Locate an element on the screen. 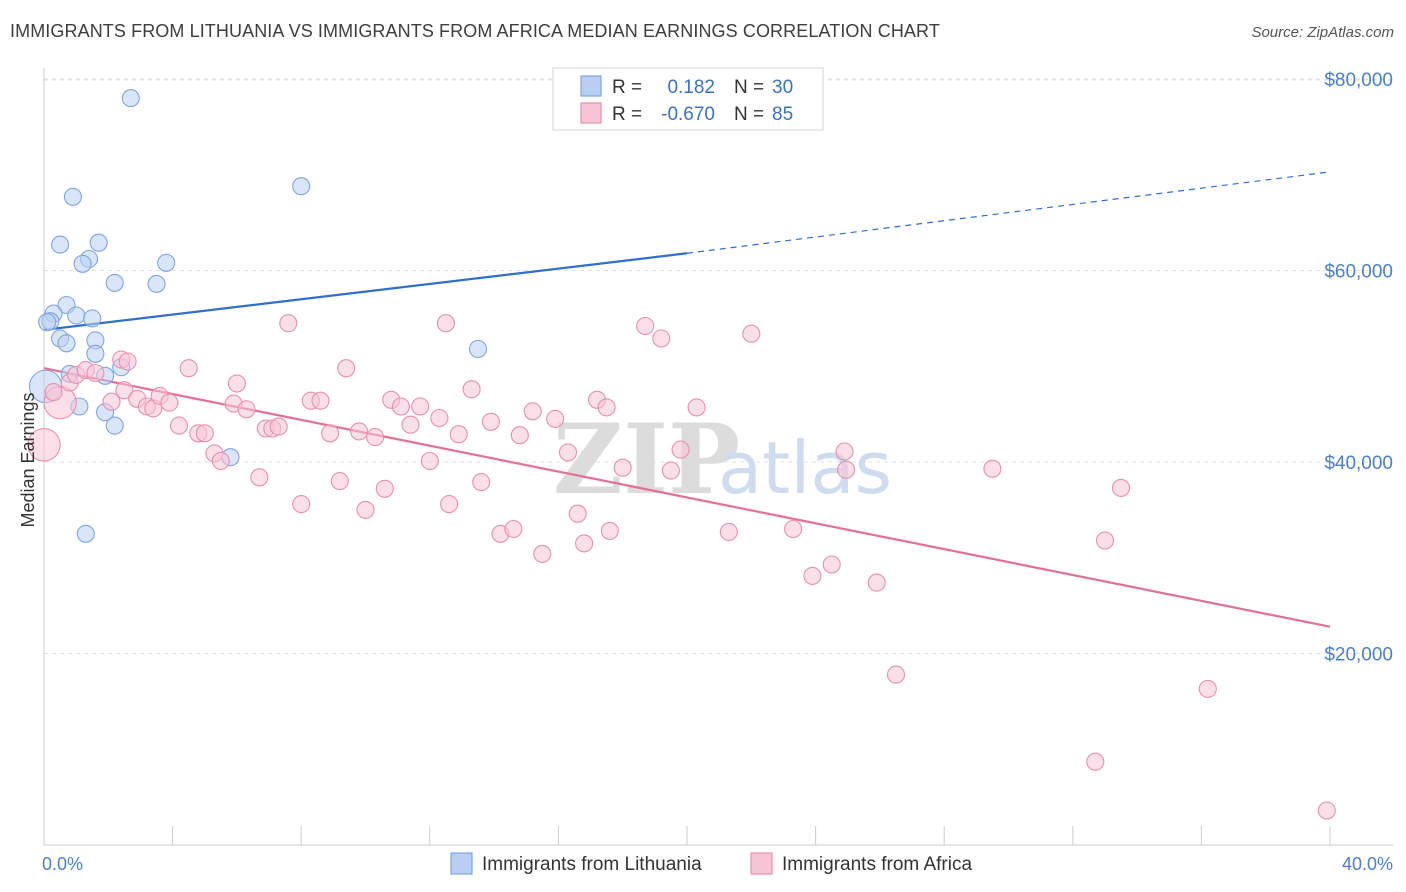 Image resolution: width=1406 pixels, height=892 pixels. lithuania-trend-line is located at coordinates (365, 291).